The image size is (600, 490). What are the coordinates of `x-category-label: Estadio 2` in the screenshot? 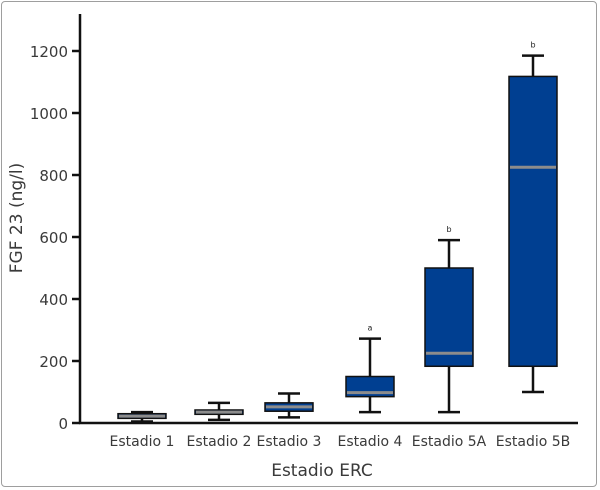 It's located at (219, 442).